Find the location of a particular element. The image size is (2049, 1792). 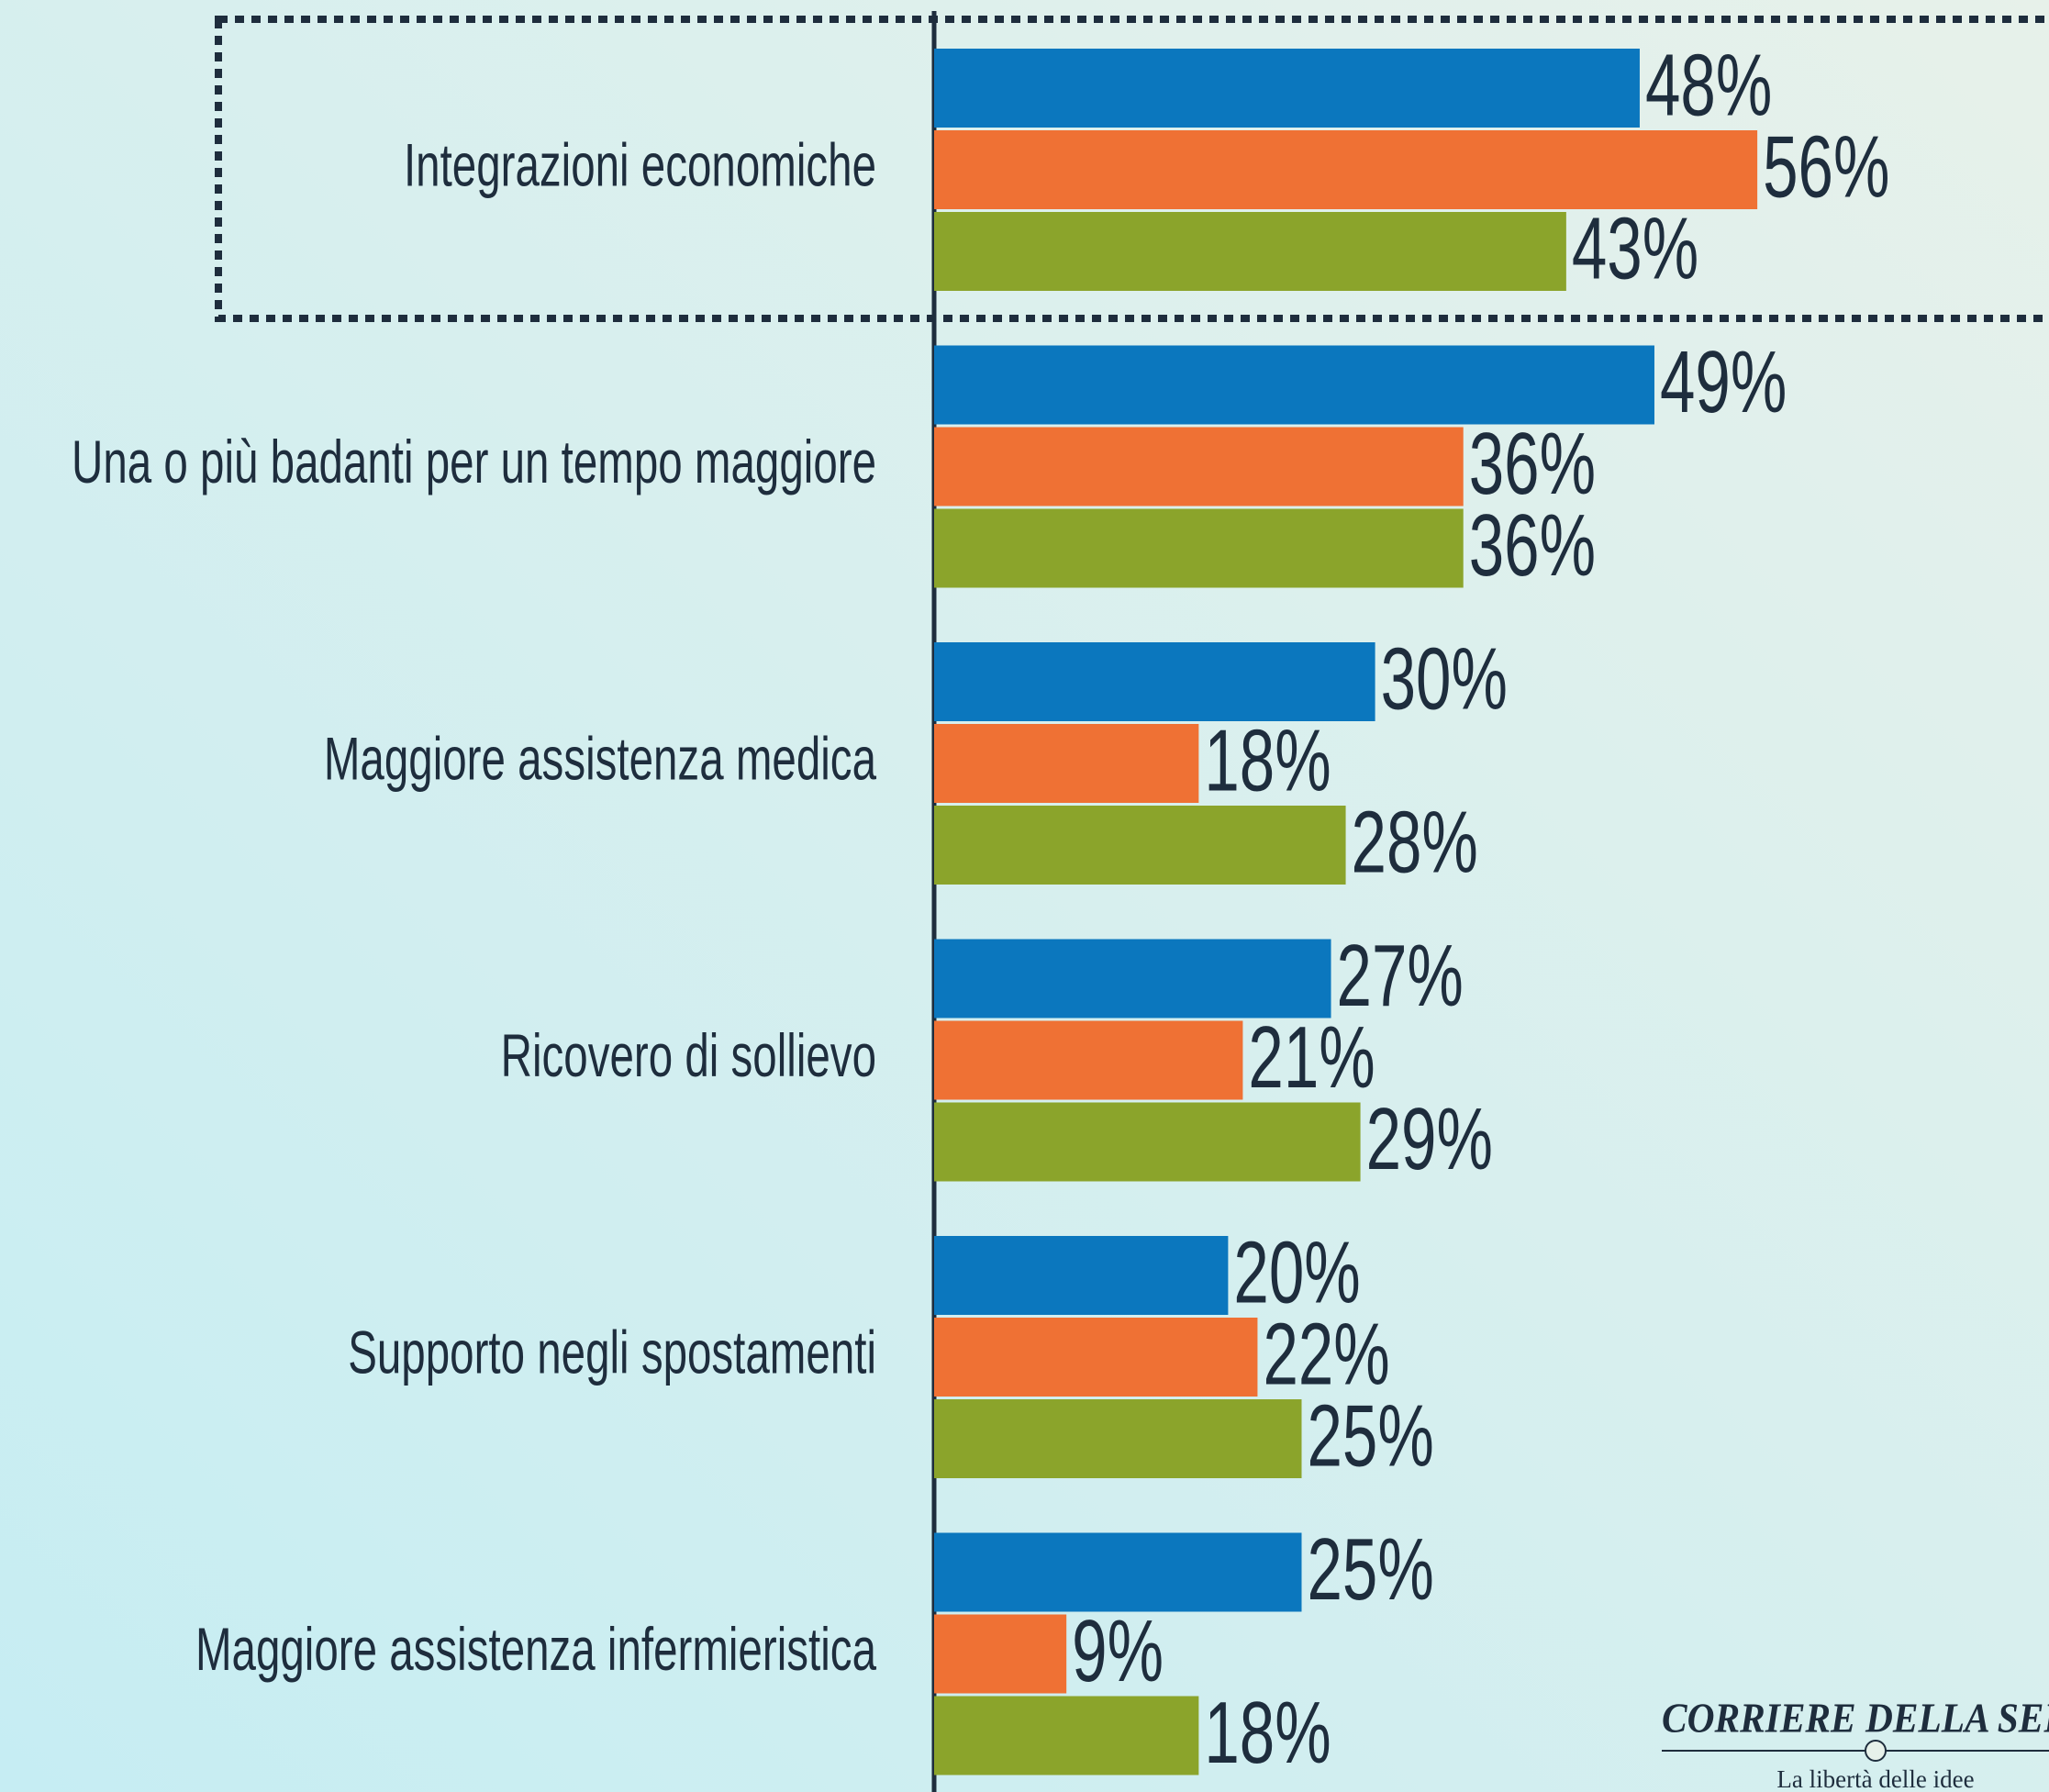

value-label-group: 22% is located at coordinates (1326, 1353).